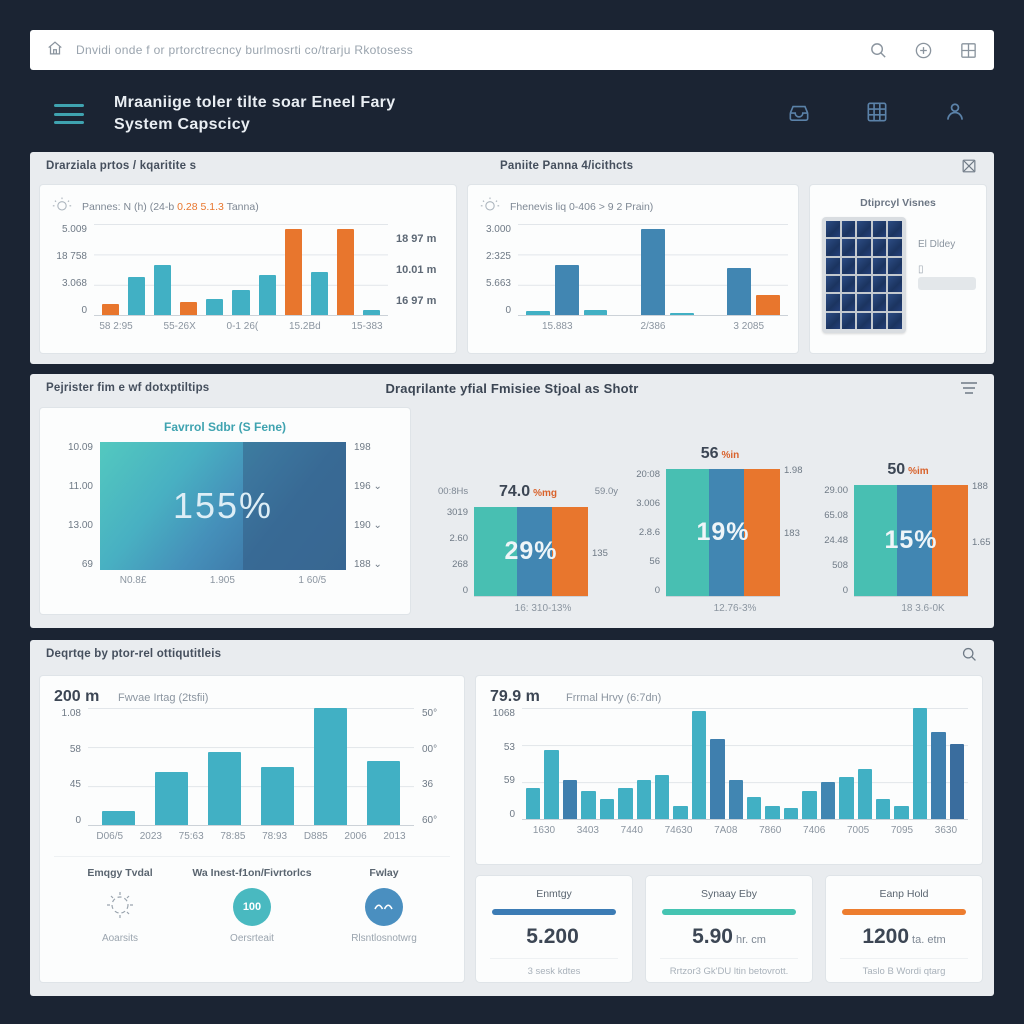 The image size is (1024, 1024). What do you see at coordinates (606, 491) in the screenshot?
I see `stacked1-right-label: 59.0y` at bounding box center [606, 491].